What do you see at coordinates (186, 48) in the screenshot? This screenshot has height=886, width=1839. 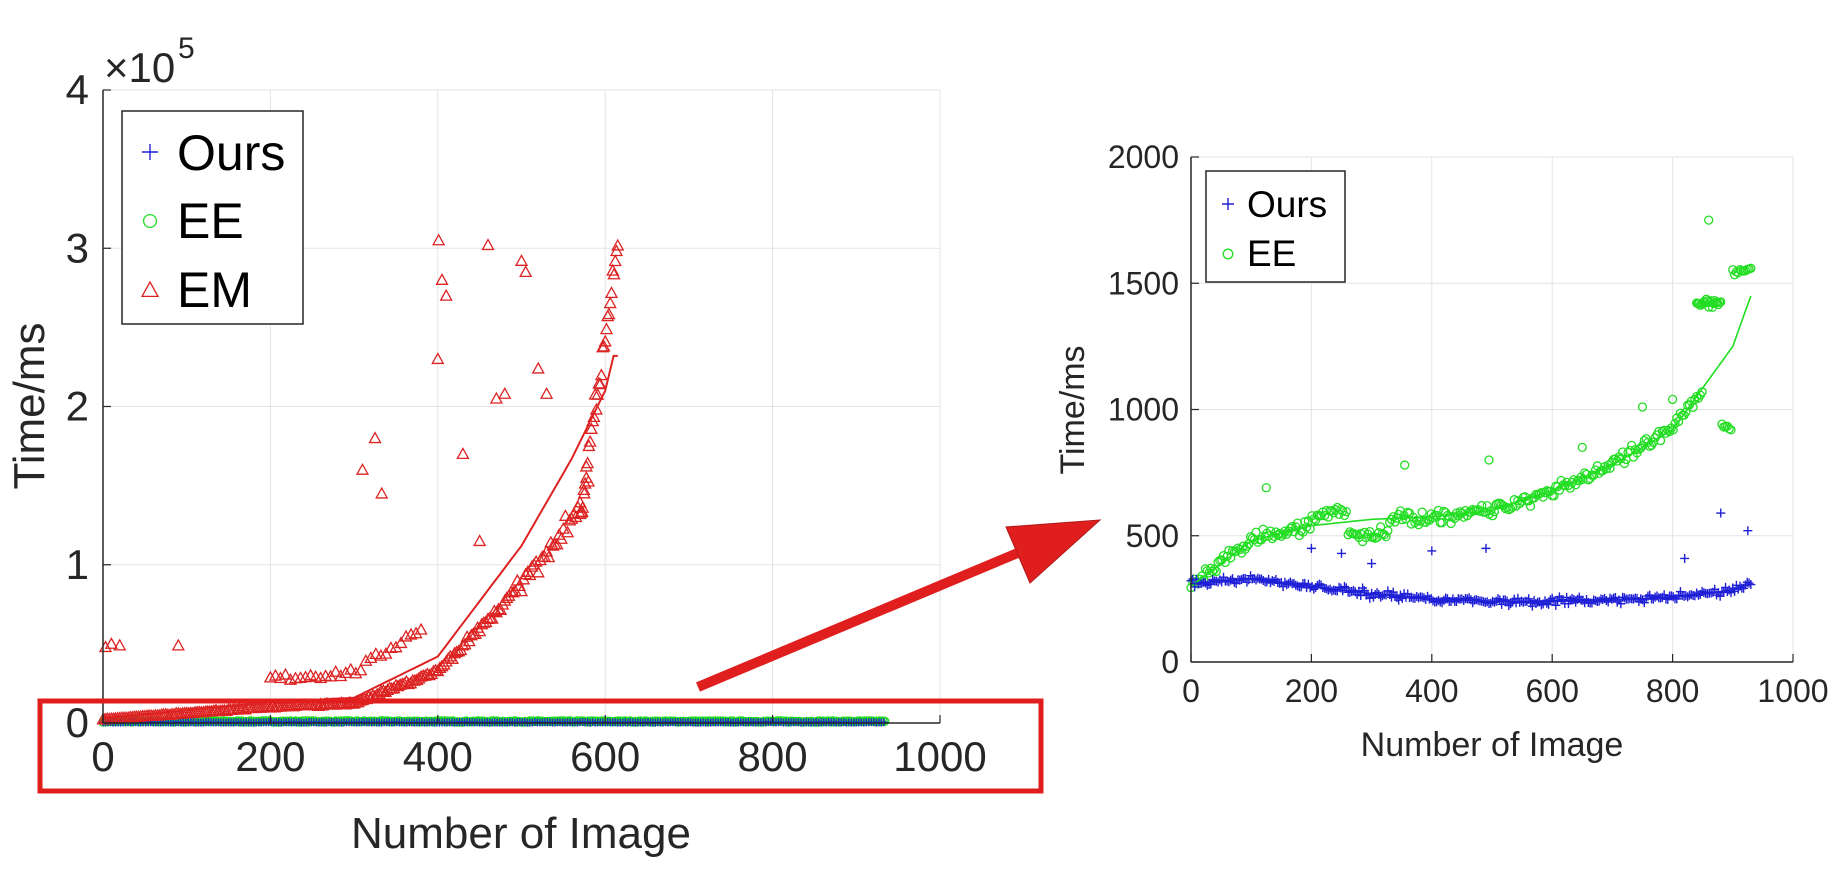 I see `left-multiplier-exponent: 5` at bounding box center [186, 48].